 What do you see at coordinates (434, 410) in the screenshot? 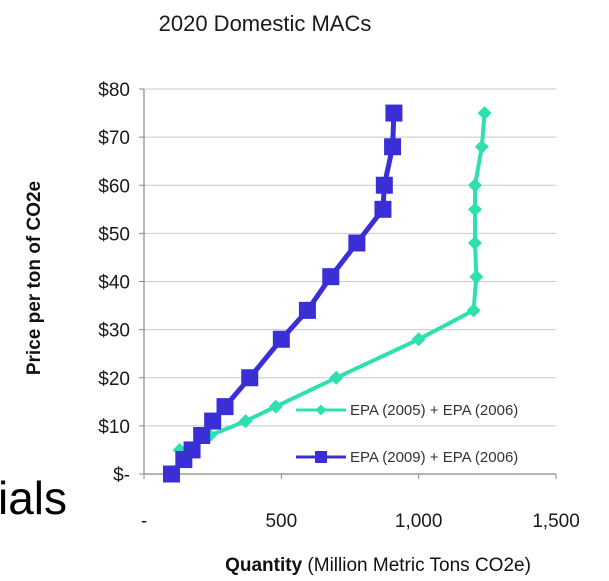
I see `legend-label-0: EPA (2005) + EPA (2006)` at bounding box center [434, 410].